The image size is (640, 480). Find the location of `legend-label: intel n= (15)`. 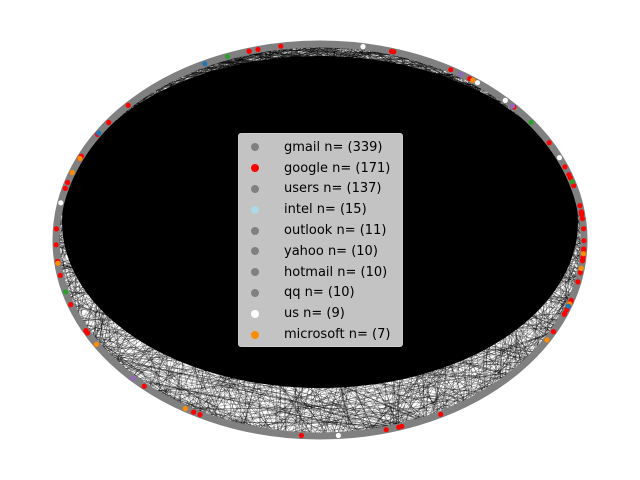

legend-label: intel n= (15) is located at coordinates (325, 210).